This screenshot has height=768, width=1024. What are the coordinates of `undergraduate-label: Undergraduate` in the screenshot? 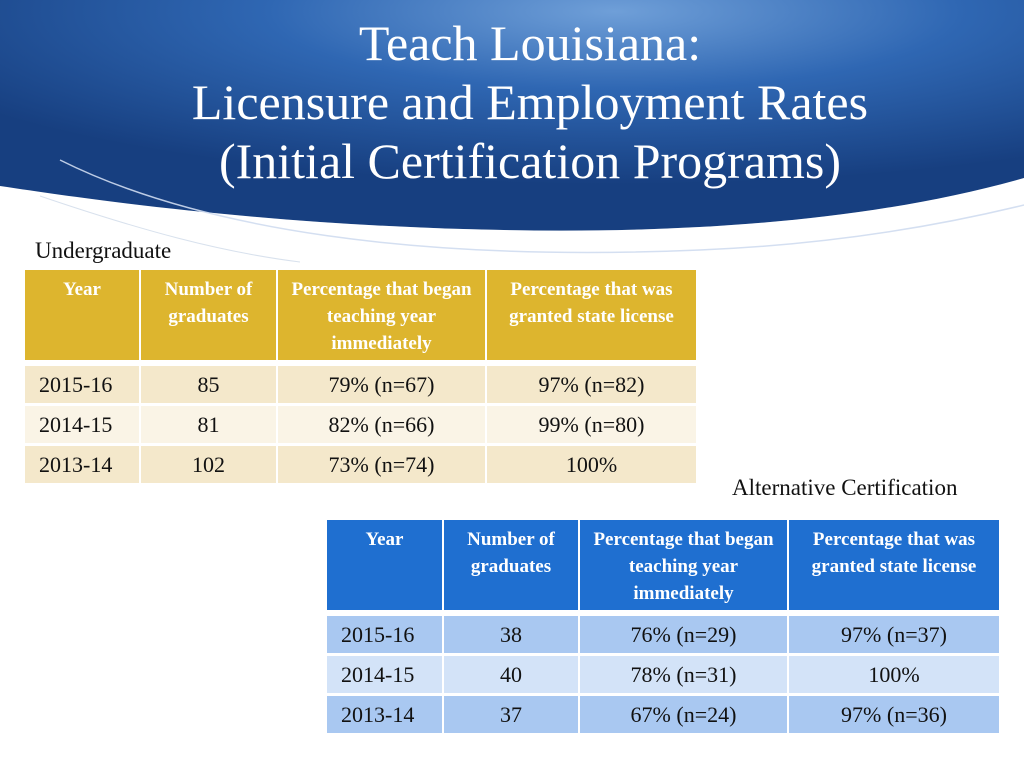 It's located at (103, 250).